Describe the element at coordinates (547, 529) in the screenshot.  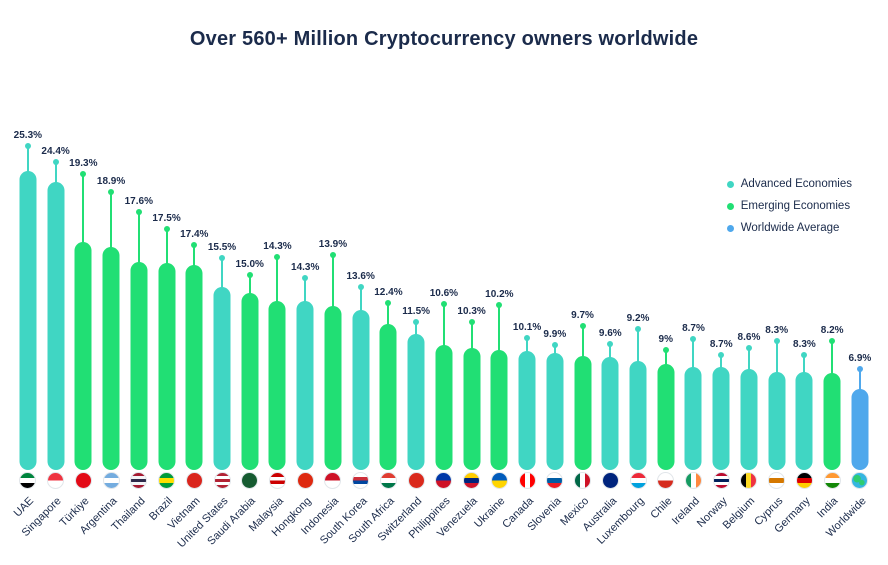
I see `name-cell: Slovenia` at that location.